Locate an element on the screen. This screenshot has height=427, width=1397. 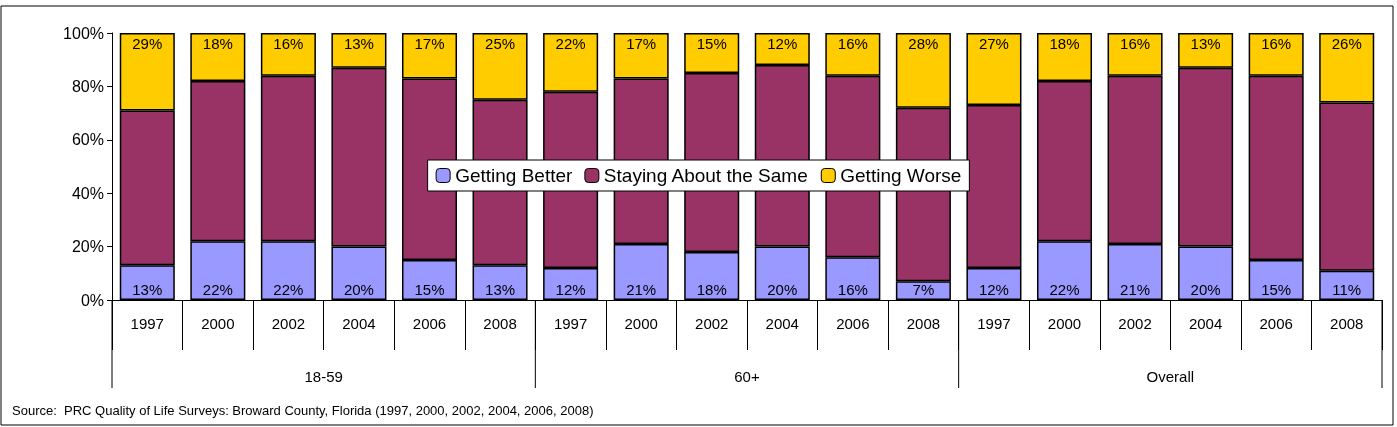
text: Overall is located at coordinates (1170, 376).